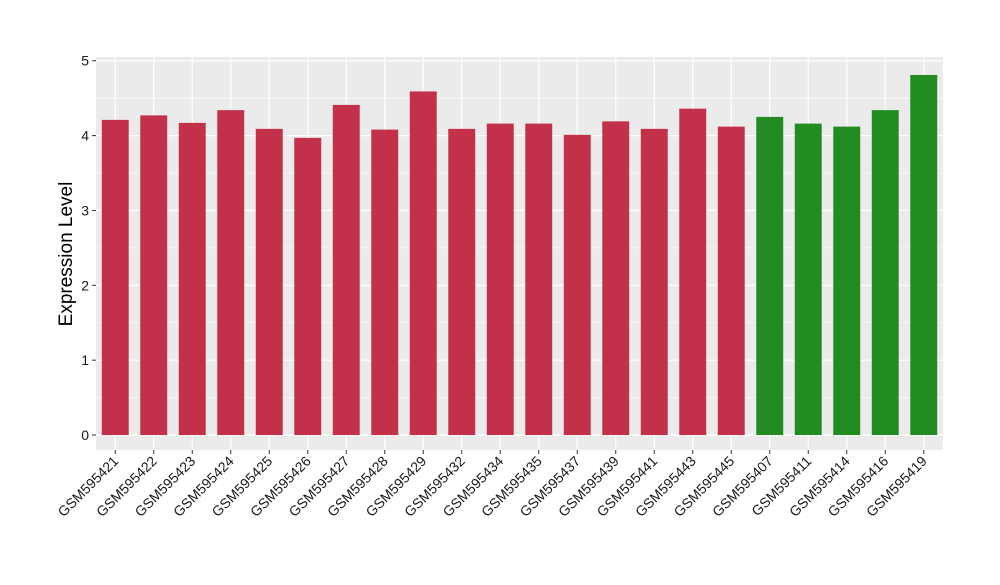  I want to click on bar-GSM595435, so click(539, 279).